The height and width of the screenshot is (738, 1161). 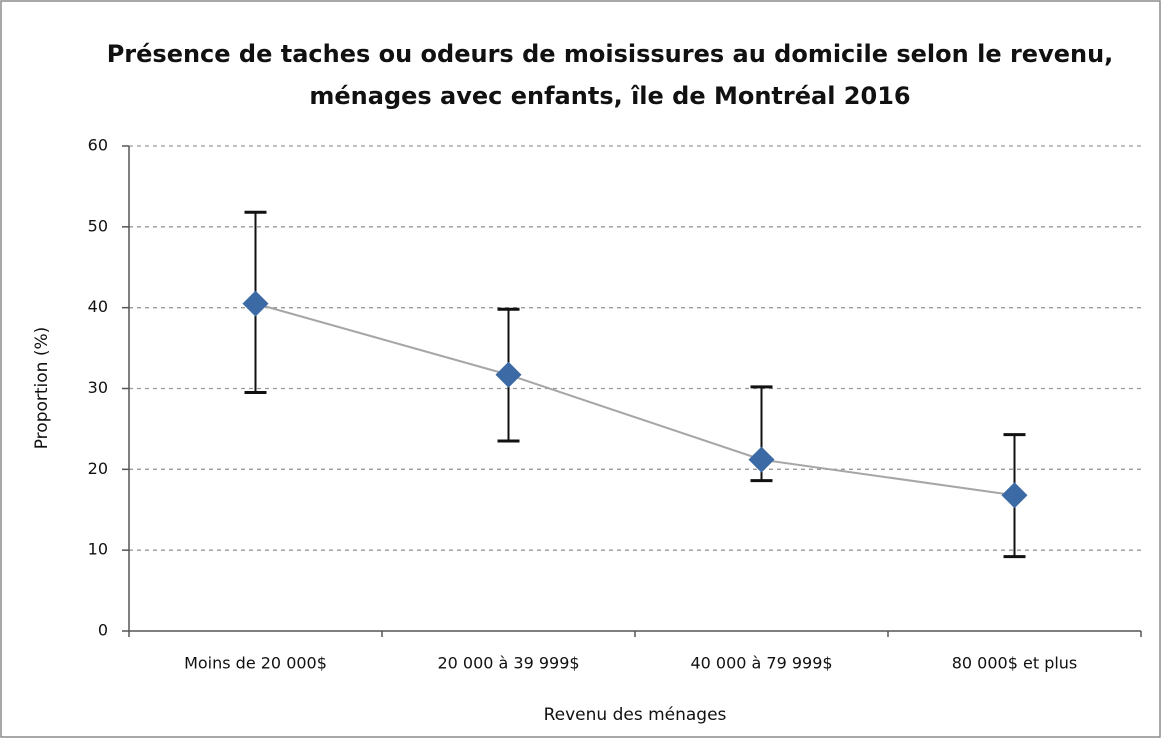 I want to click on x-tick-label: Moins de 20 000$, so click(x=255, y=663).